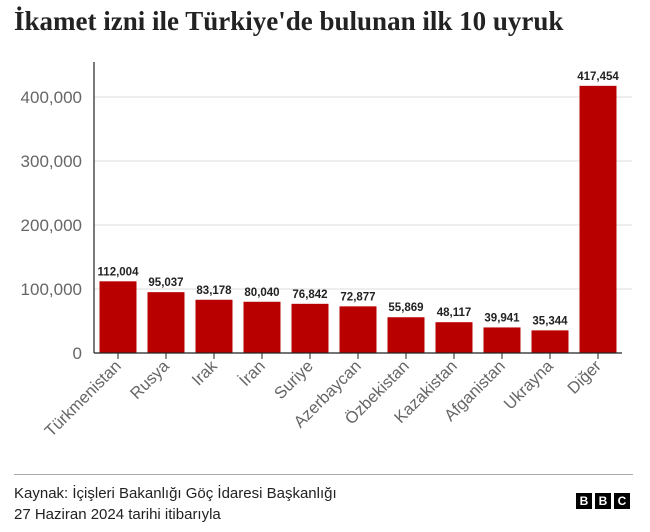 Image resolution: width=650 pixels, height=532 pixels. Describe the element at coordinates (598, 77) in the screenshot. I see `value-label: 417,454` at that location.